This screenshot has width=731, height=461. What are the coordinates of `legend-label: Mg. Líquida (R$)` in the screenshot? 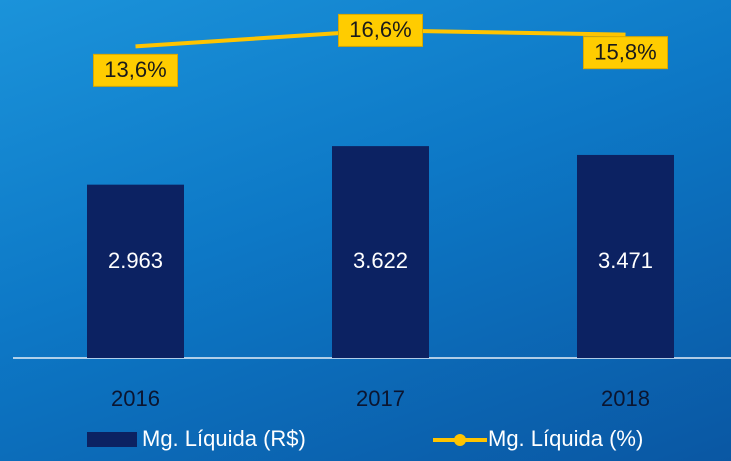 It's located at (224, 438).